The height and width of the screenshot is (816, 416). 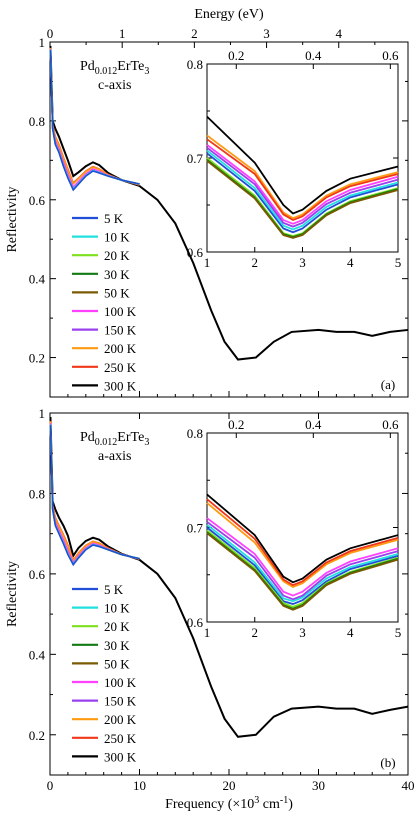 I want to click on x-tick-label: 0, so click(x=50, y=785).